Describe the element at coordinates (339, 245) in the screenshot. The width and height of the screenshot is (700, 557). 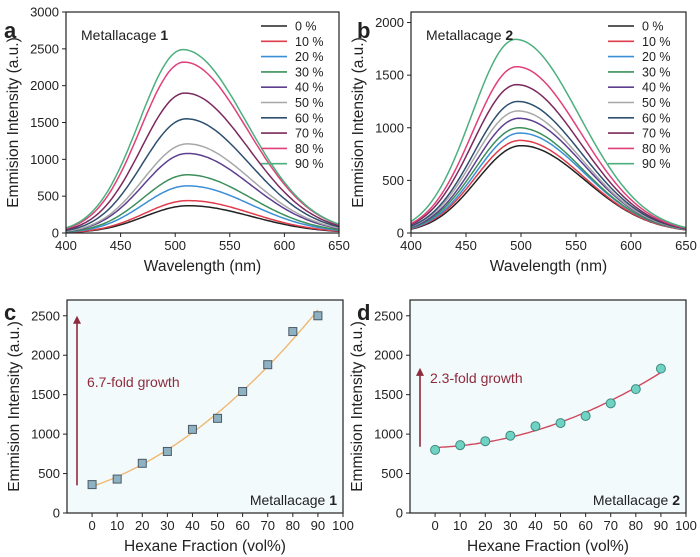
I see `x-tick-label: 650` at that location.